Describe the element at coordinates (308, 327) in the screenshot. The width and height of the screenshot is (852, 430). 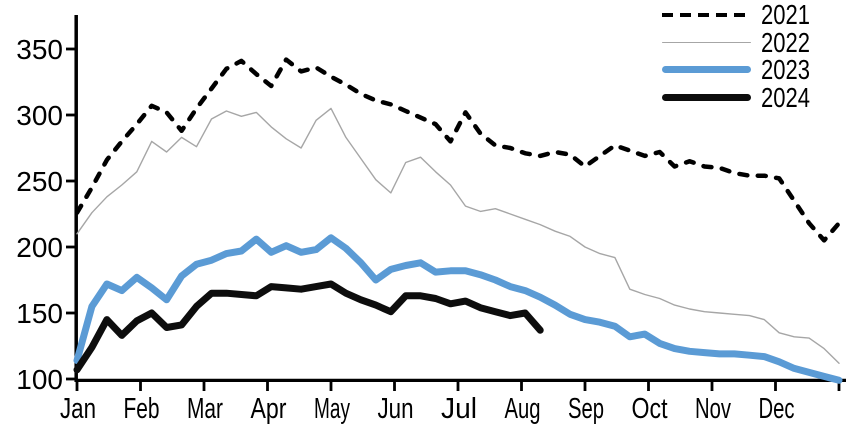
I see `series-line-2024` at that location.